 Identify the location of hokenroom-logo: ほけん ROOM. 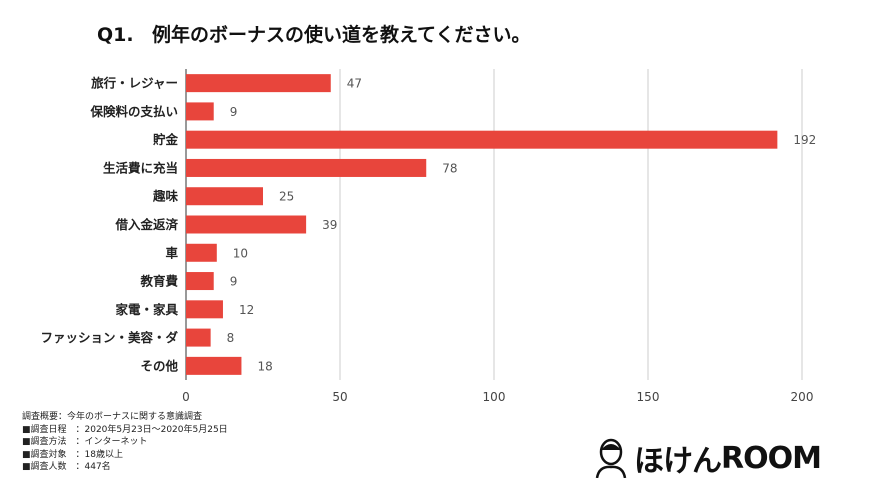
(708, 458).